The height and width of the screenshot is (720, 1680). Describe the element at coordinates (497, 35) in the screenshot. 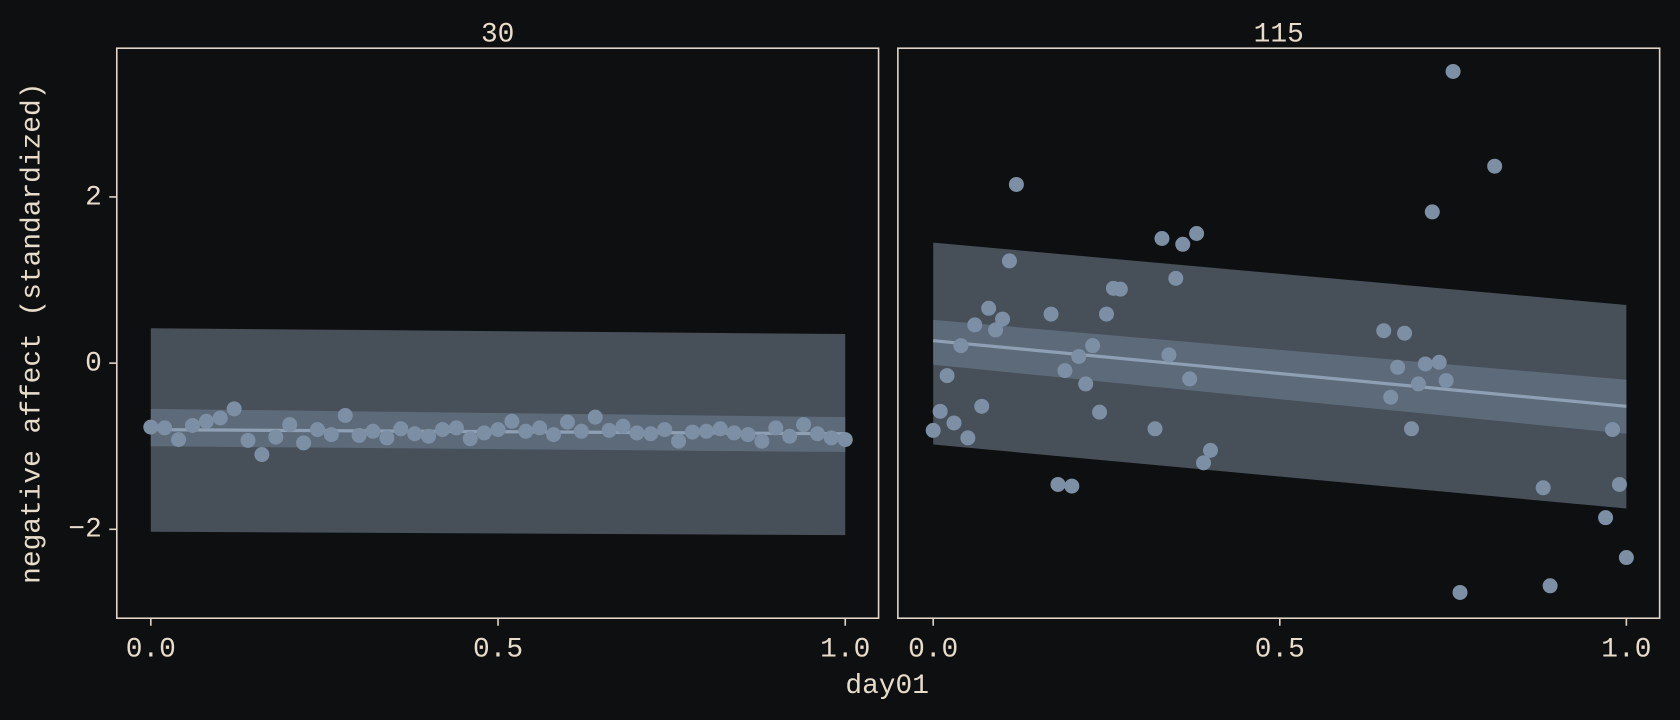

I see `panel-title: 30` at that location.